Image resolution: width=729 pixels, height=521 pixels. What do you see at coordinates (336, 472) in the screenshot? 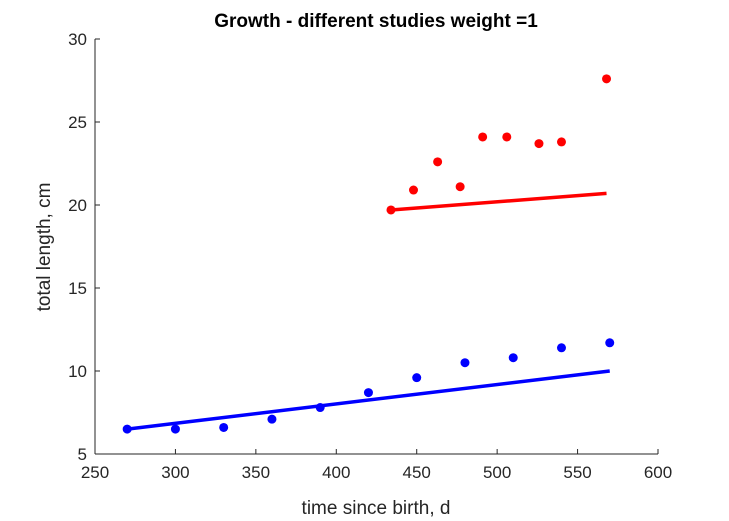
I see `x-tick-label: 400` at bounding box center [336, 472].